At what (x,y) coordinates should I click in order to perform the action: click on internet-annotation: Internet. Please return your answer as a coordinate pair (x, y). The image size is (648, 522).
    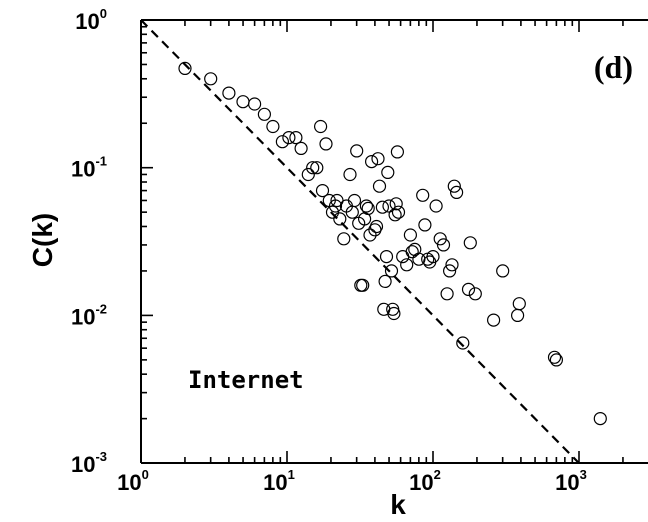
    Looking at the image, I should click on (246, 380).